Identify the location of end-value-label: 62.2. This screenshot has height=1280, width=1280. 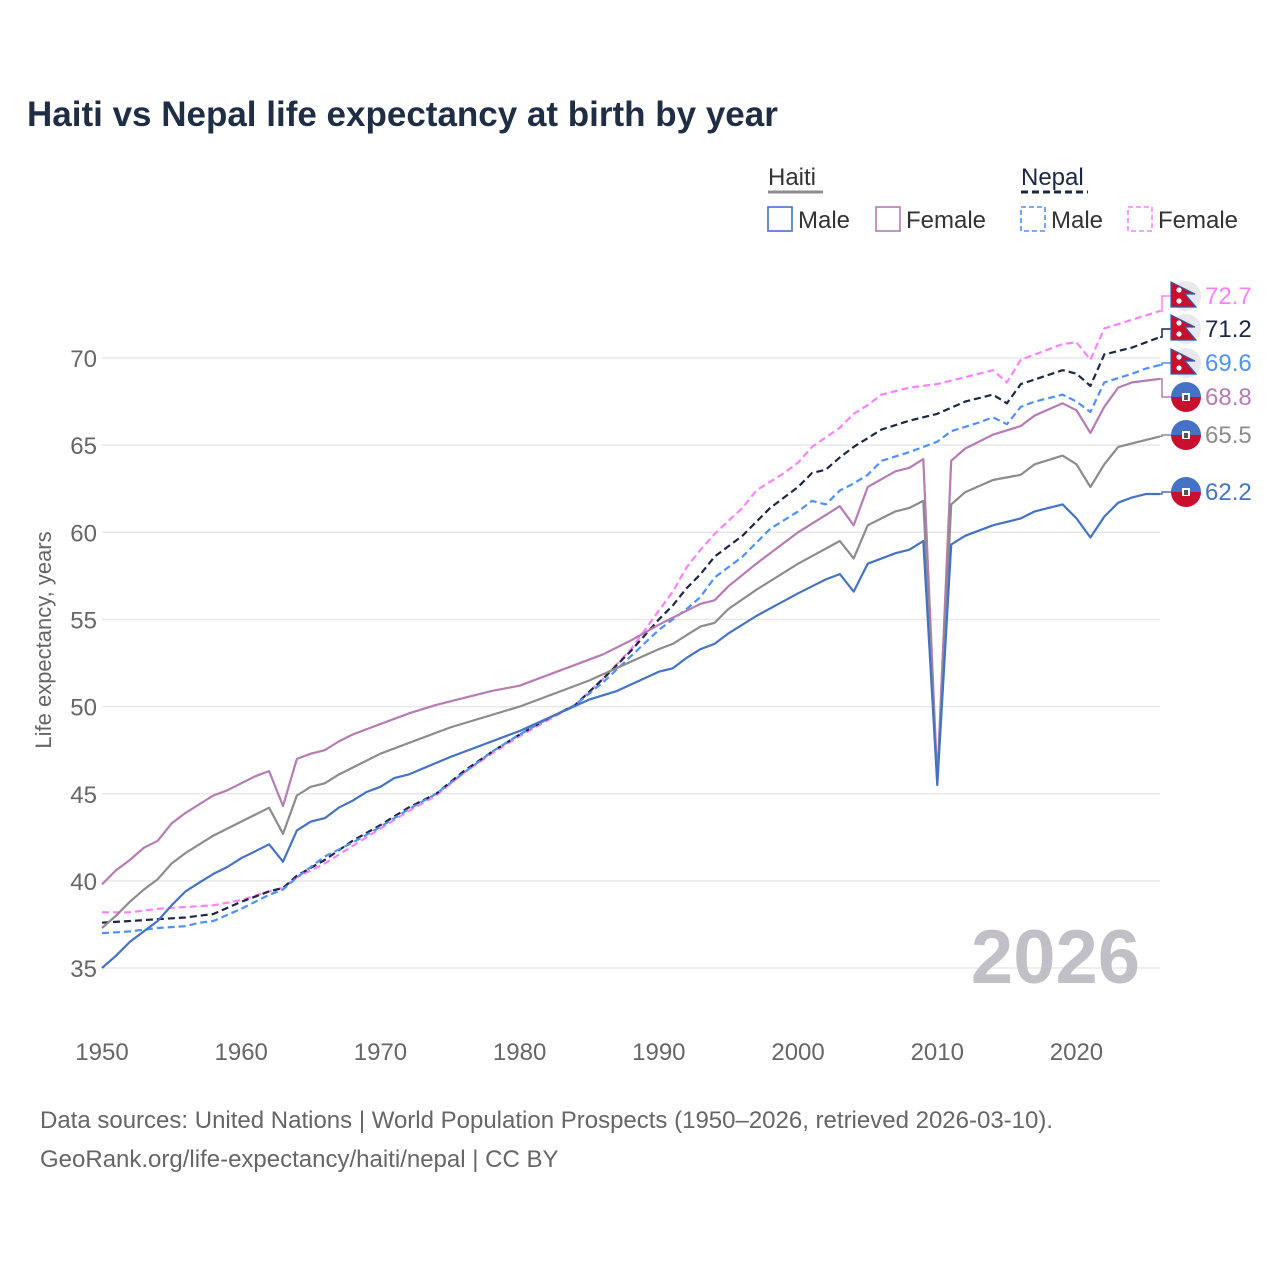
(1228, 492).